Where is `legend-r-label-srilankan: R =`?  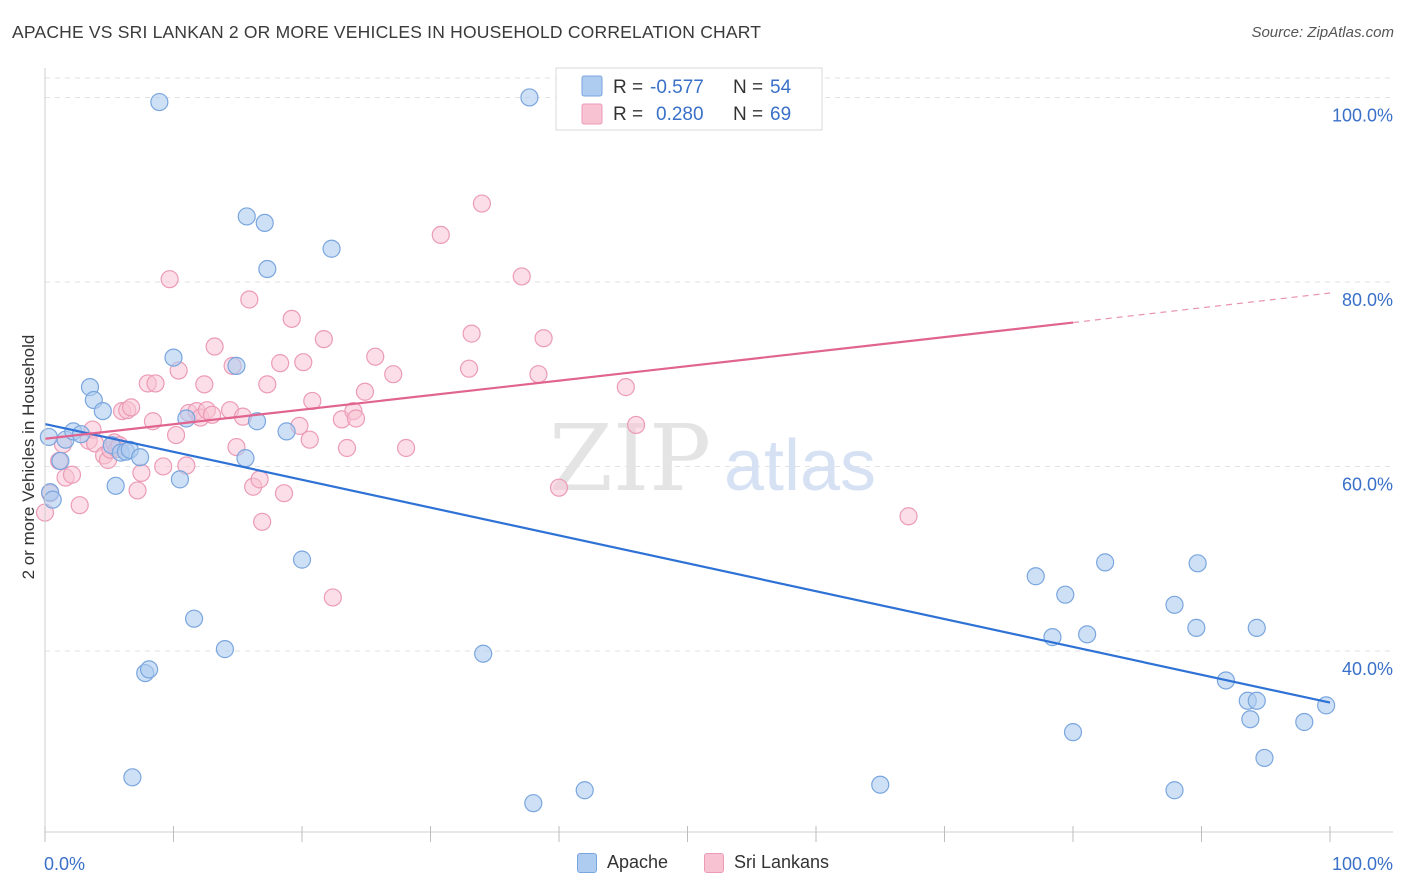 legend-r-label-srilankan: R = is located at coordinates (628, 114).